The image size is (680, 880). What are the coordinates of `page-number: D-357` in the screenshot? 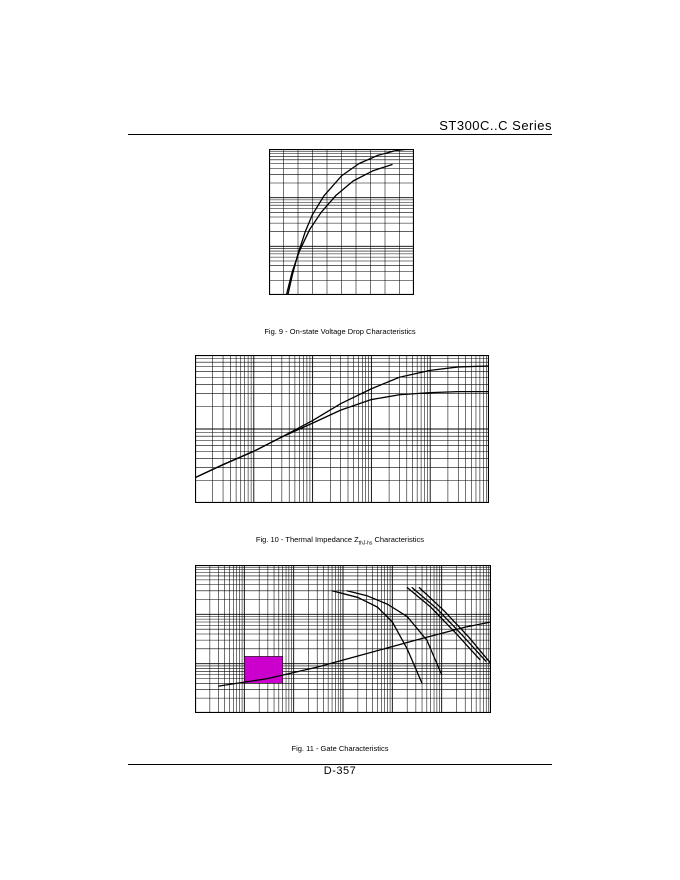 It's located at (340, 771).